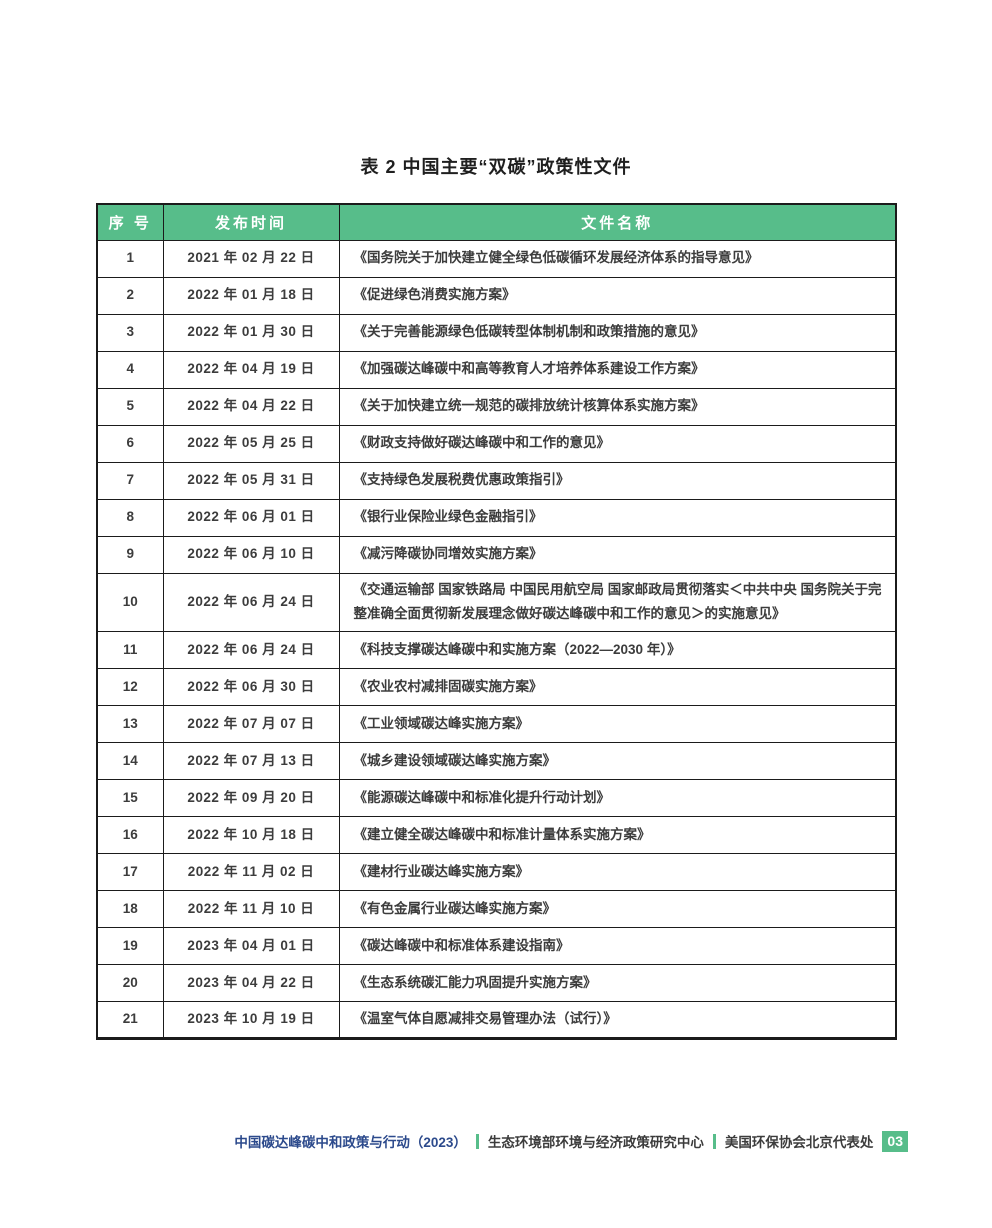 This screenshot has height=1228, width=992. Describe the element at coordinates (595, 1143) in the screenshot. I see `footer-org-policy-center: 生态环境部环境与经济政策研究中心` at that location.